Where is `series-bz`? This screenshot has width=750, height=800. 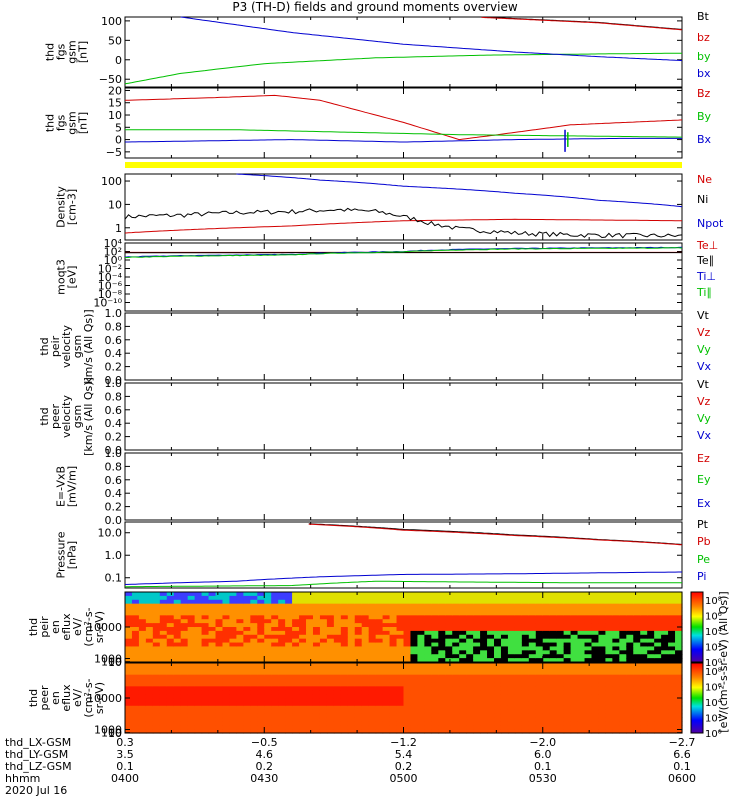
series-bz is located at coordinates (582, 23).